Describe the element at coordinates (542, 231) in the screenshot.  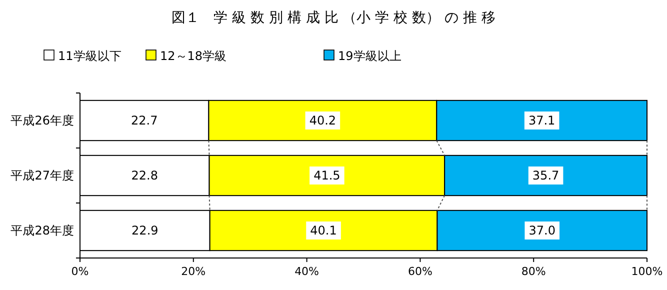
I see `data-label: 37.0` at that location.